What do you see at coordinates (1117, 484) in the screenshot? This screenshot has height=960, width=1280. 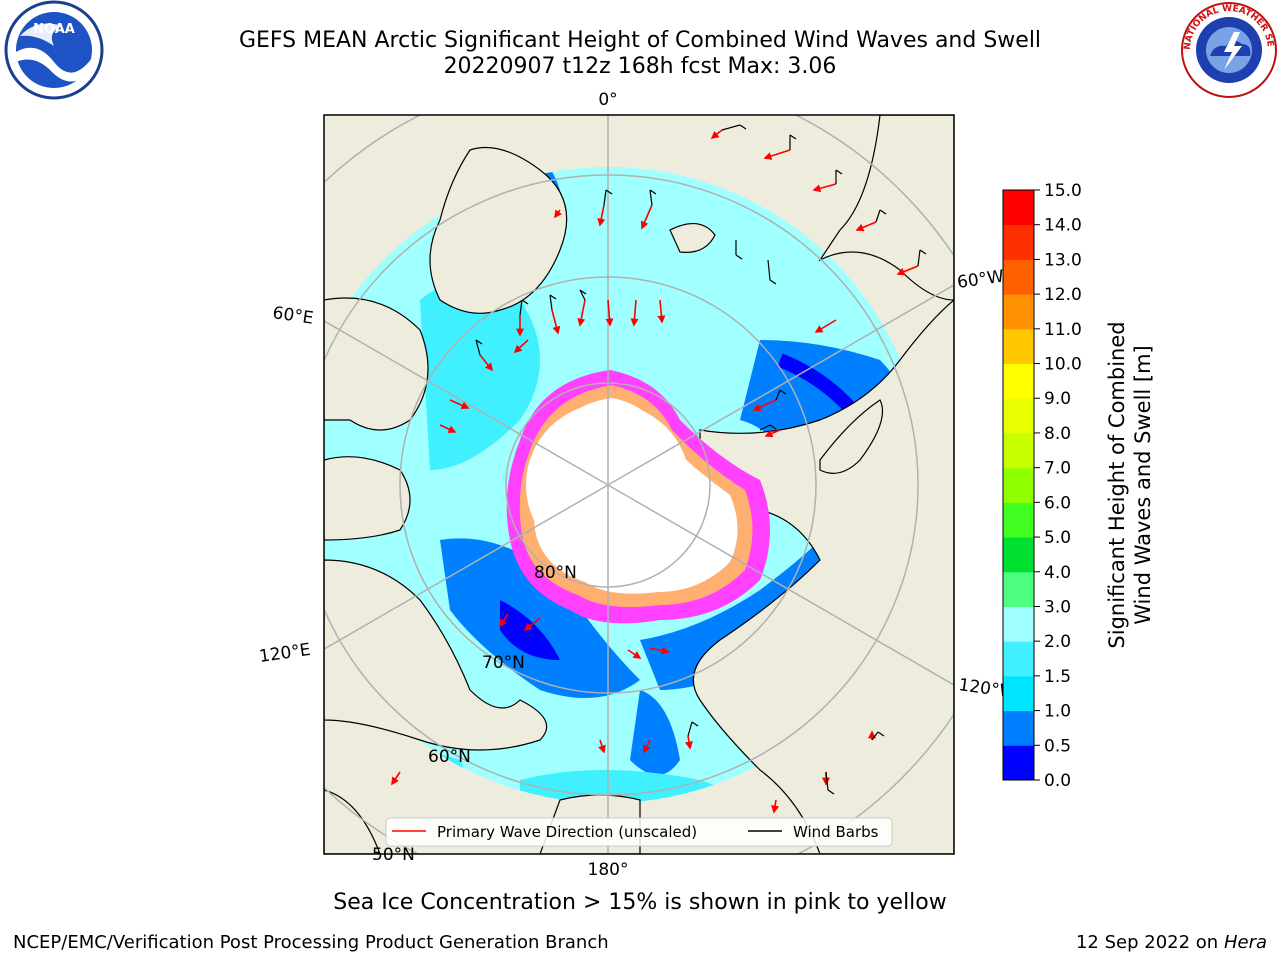 I see `colorbar-label-line1: Significant Height of Combined` at bounding box center [1117, 484].